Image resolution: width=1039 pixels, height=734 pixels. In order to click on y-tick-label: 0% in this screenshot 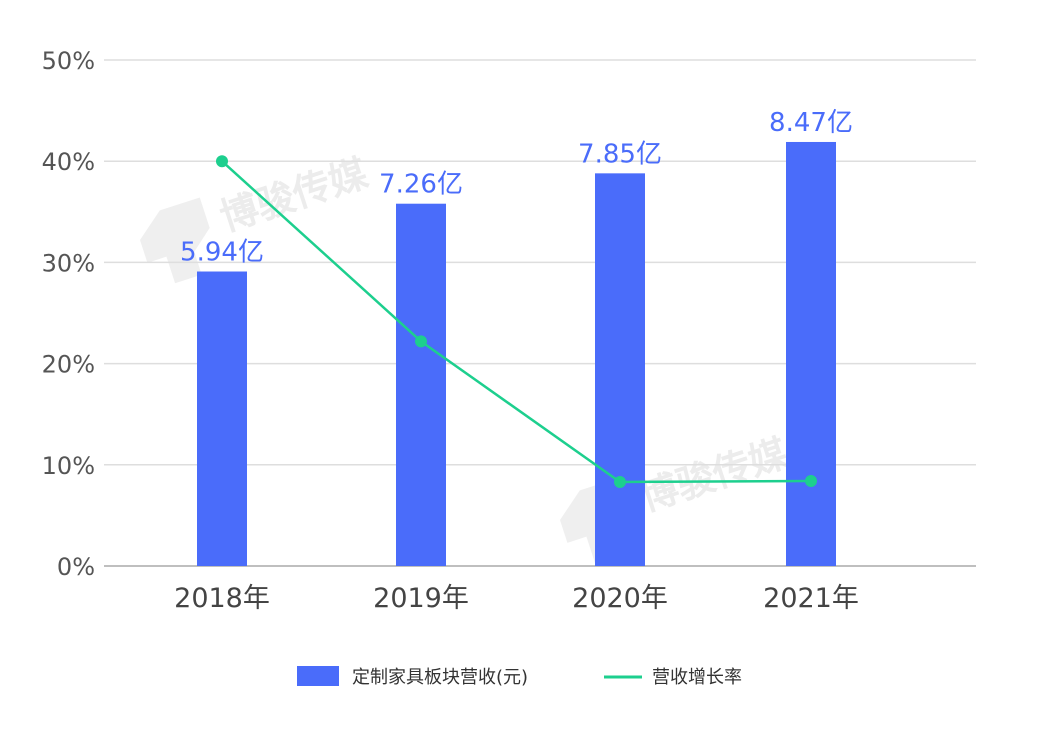, I will do `click(76, 567)`.